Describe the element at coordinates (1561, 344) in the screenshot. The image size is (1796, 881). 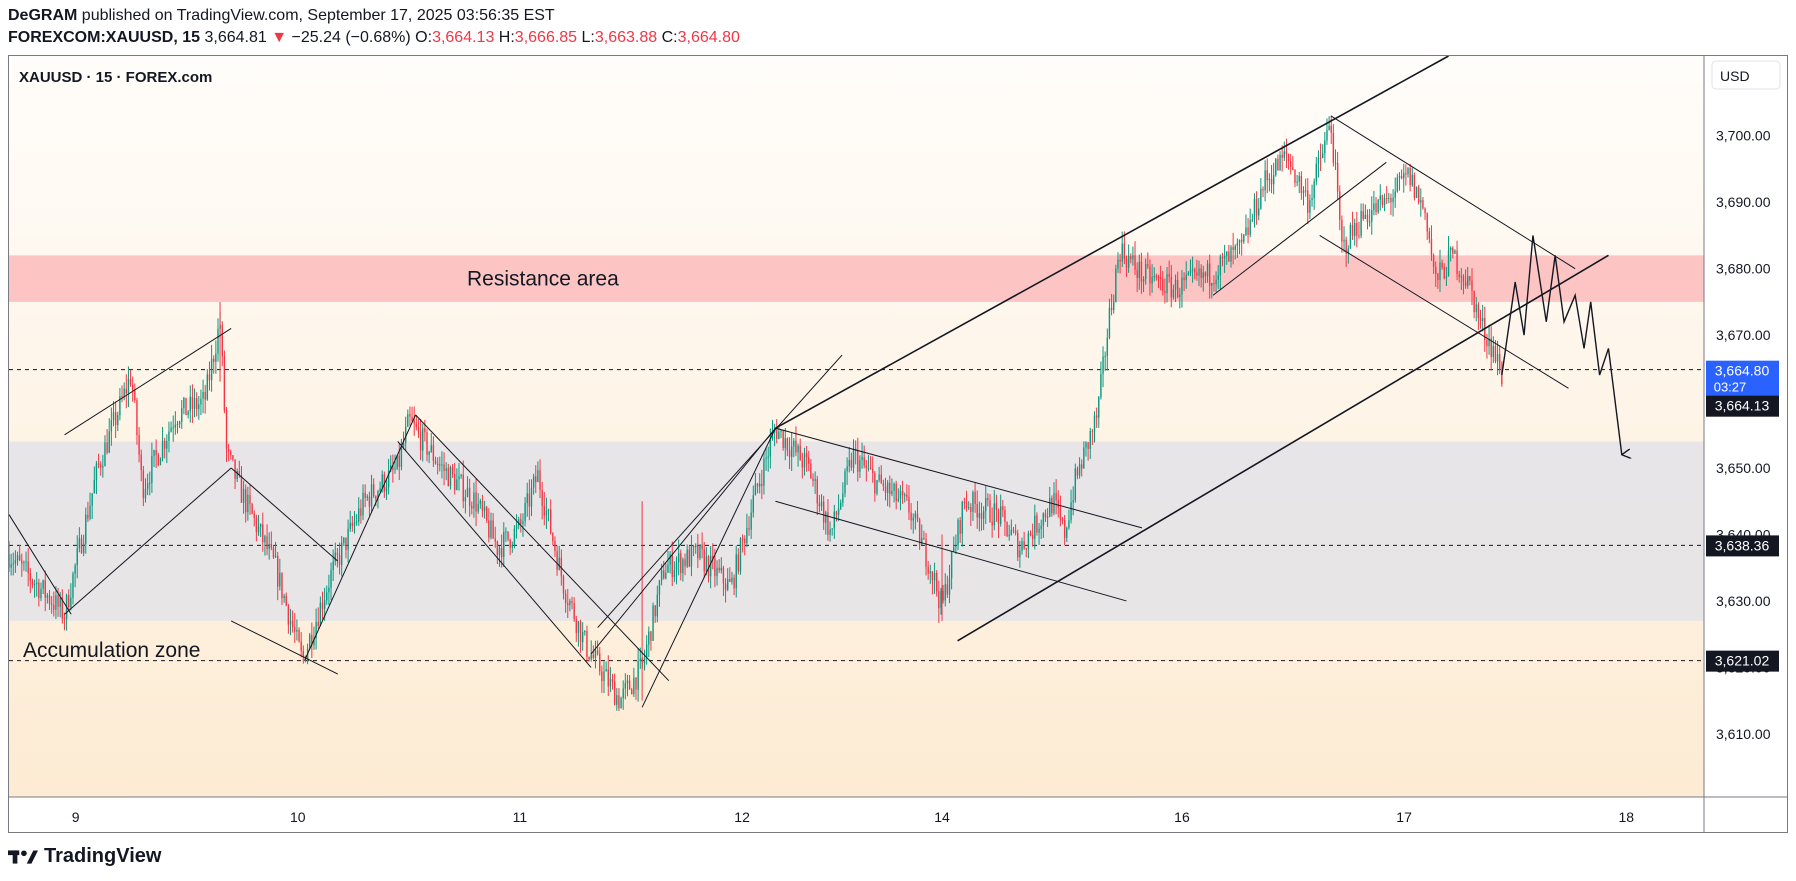
I see `projection-path` at that location.